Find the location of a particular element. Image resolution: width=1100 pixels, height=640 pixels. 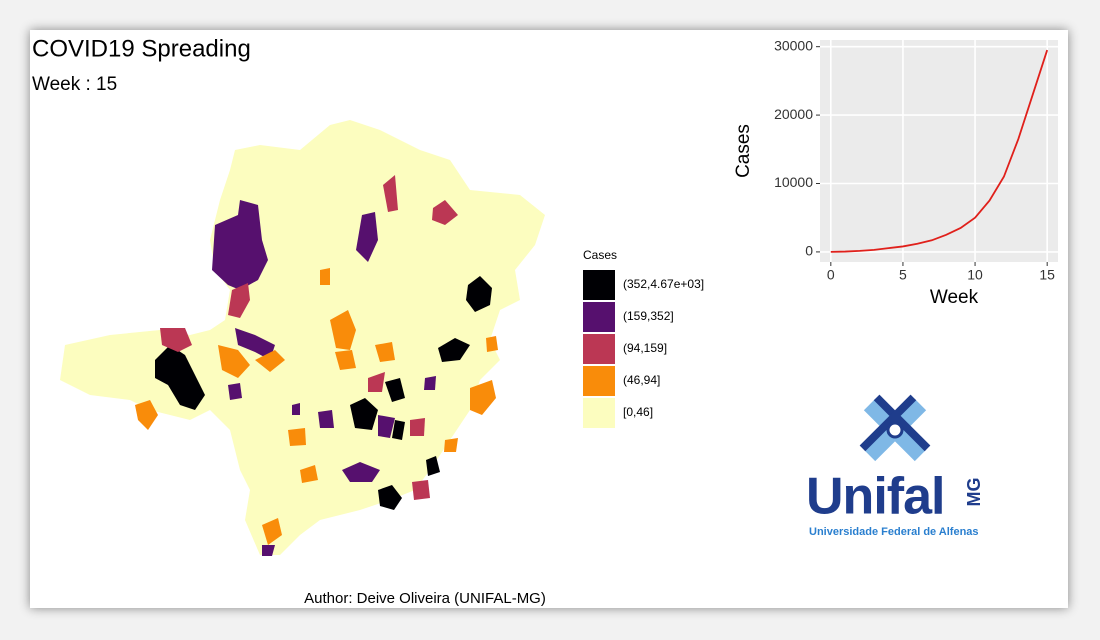

legend-label: (159,352] is located at coordinates (648, 316).